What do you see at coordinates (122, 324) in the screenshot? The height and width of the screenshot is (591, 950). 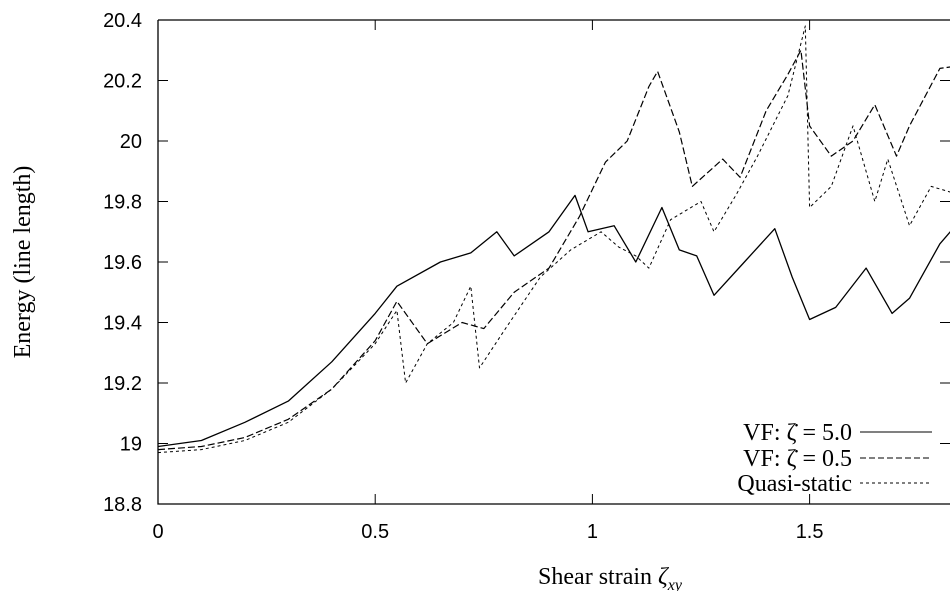 I see `y-tick-label: 19.4` at bounding box center [122, 324].